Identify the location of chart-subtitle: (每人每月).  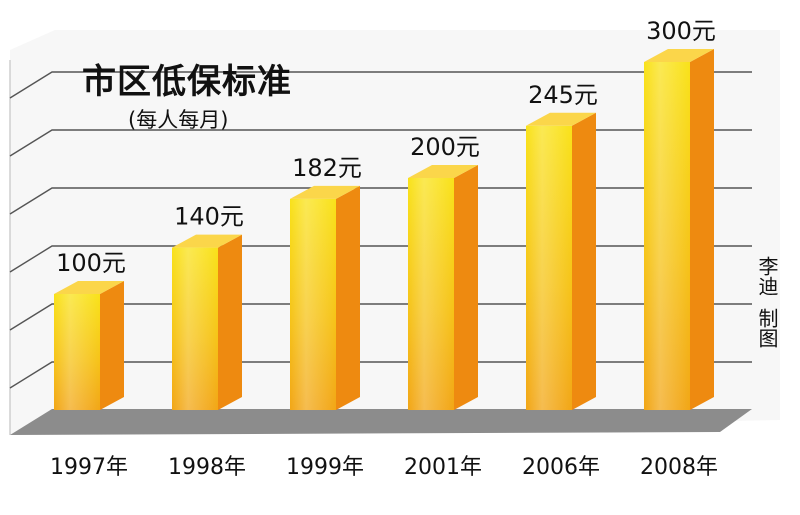
(178, 120).